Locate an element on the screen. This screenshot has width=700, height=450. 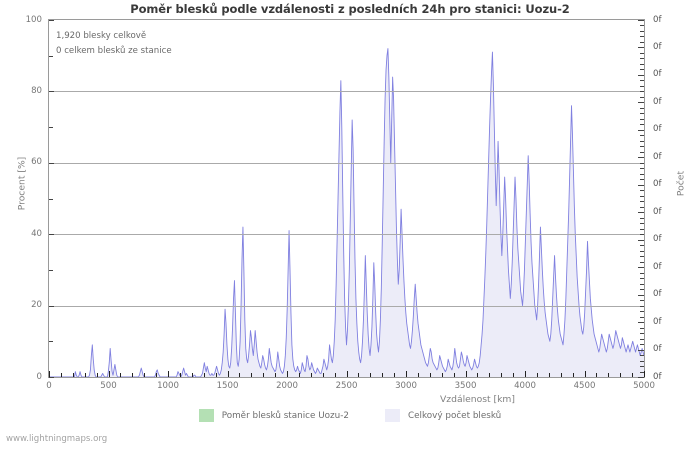
y-axis-right-title: Počet is located at coordinates (681, 183).